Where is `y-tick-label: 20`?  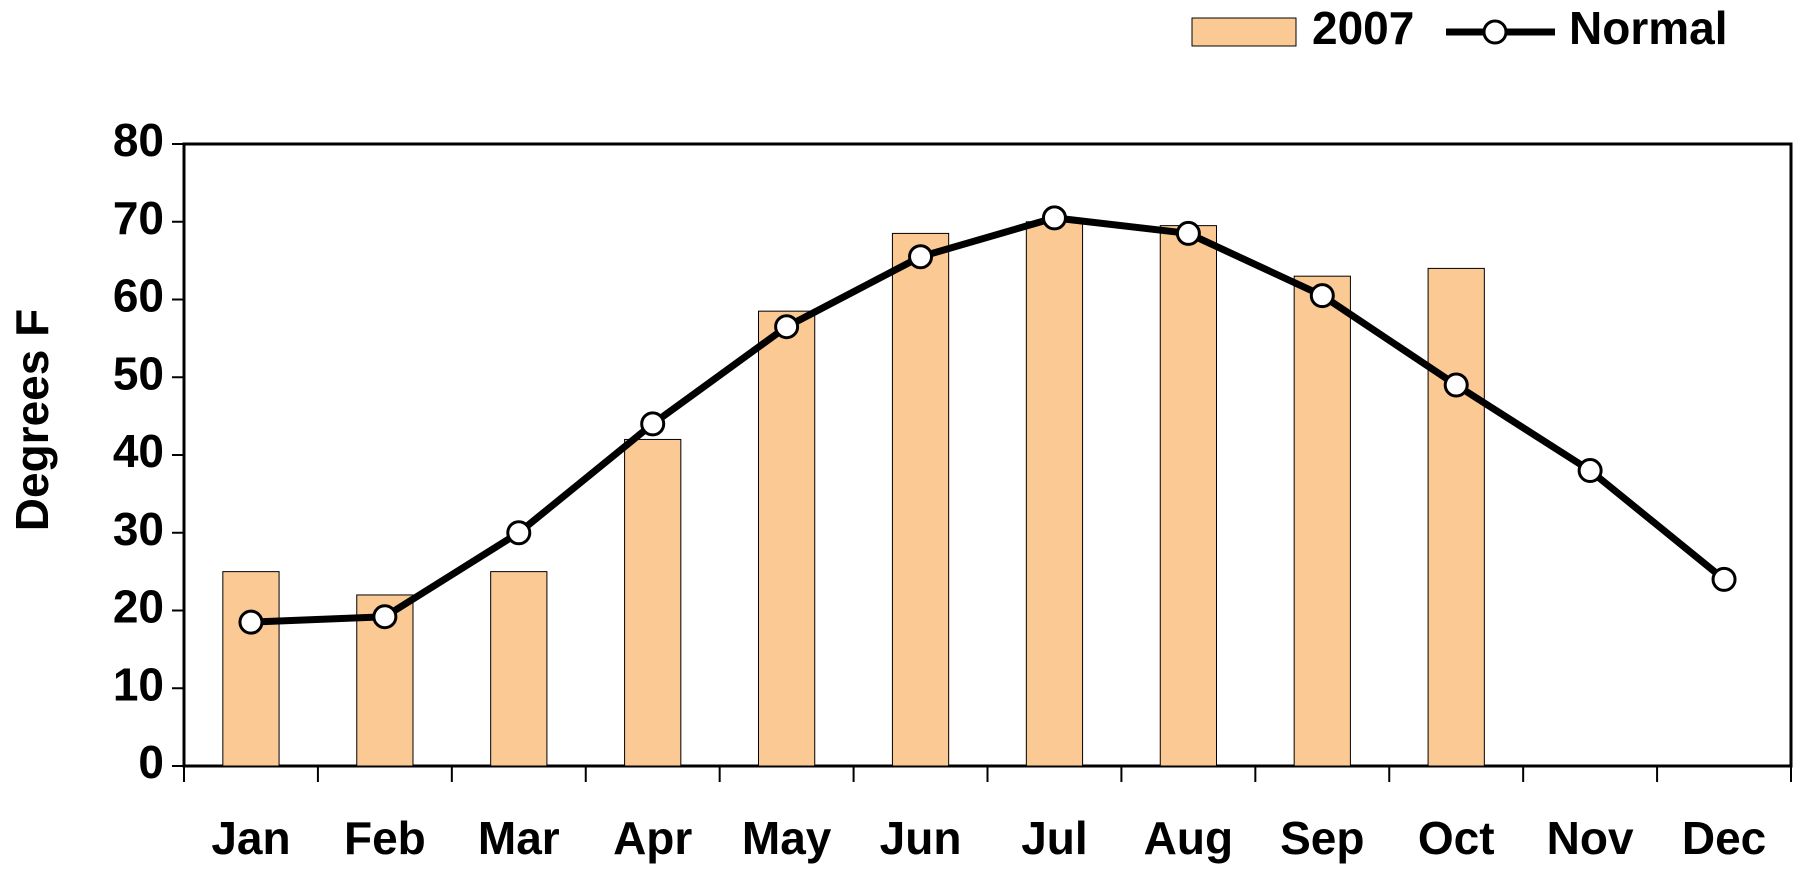 y-tick-label: 20 is located at coordinates (138, 607).